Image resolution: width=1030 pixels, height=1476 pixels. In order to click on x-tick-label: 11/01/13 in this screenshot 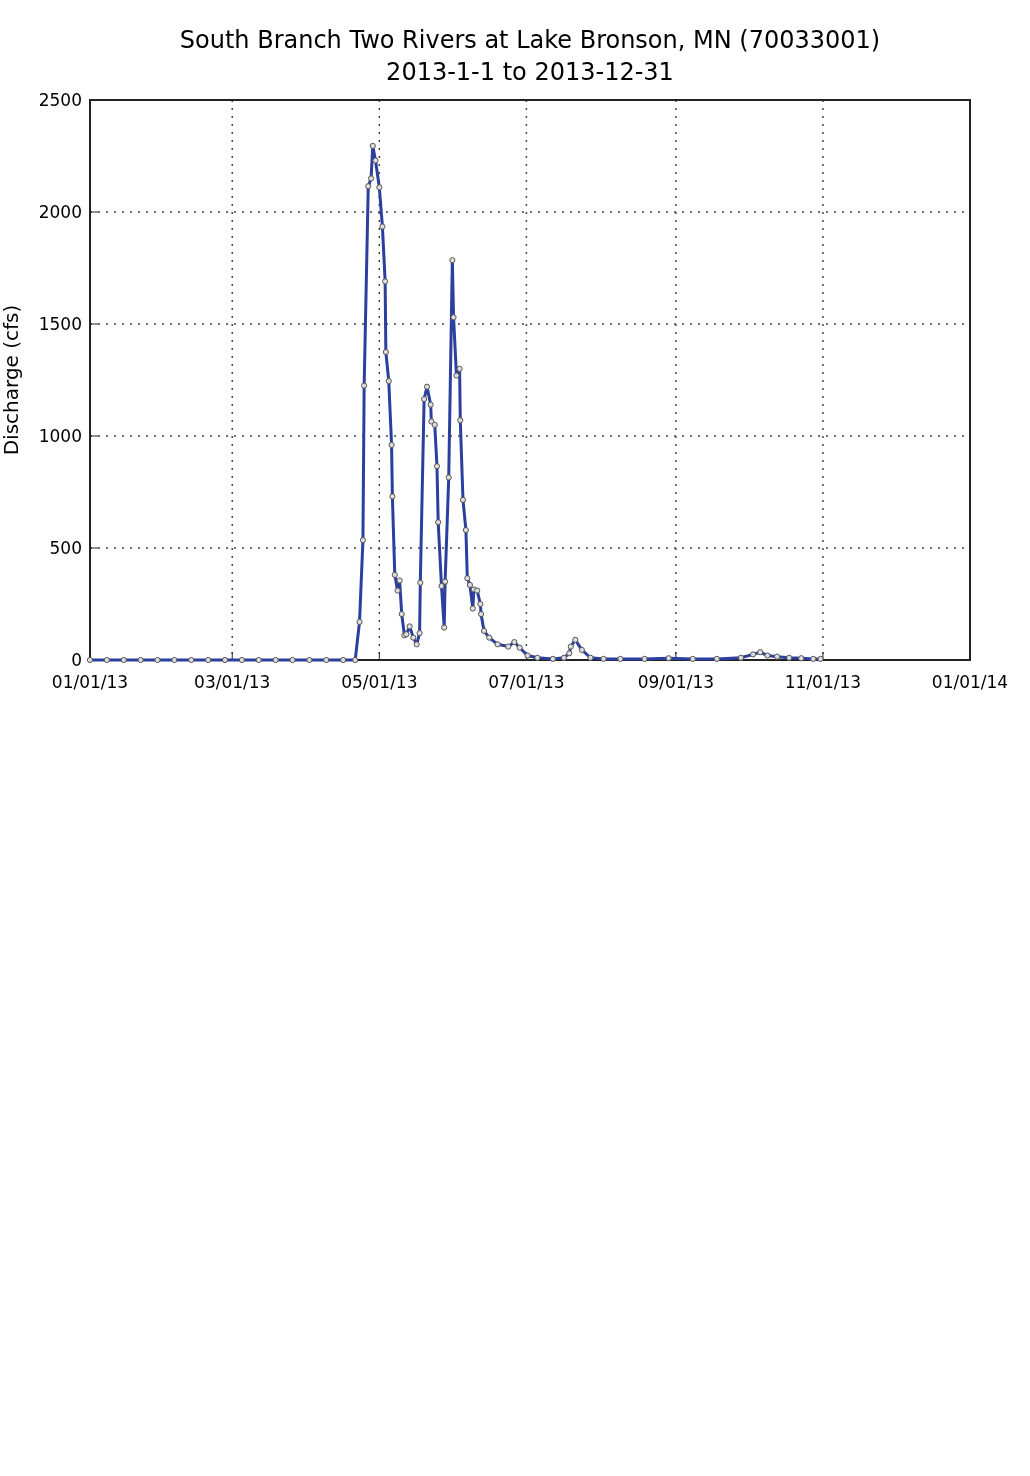, I will do `click(823, 681)`.